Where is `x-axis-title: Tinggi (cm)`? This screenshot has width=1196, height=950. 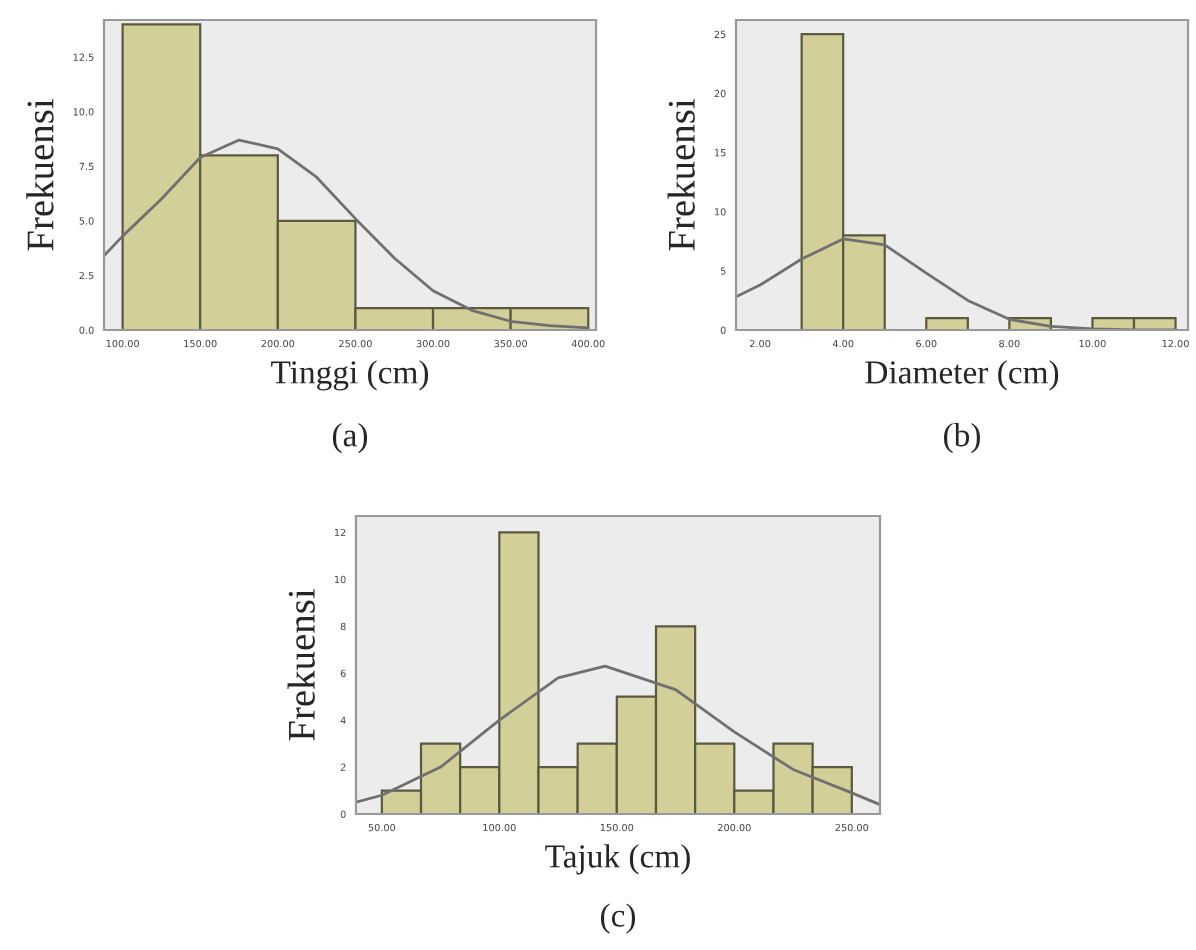
x-axis-title: Tinggi (cm) is located at coordinates (350, 375).